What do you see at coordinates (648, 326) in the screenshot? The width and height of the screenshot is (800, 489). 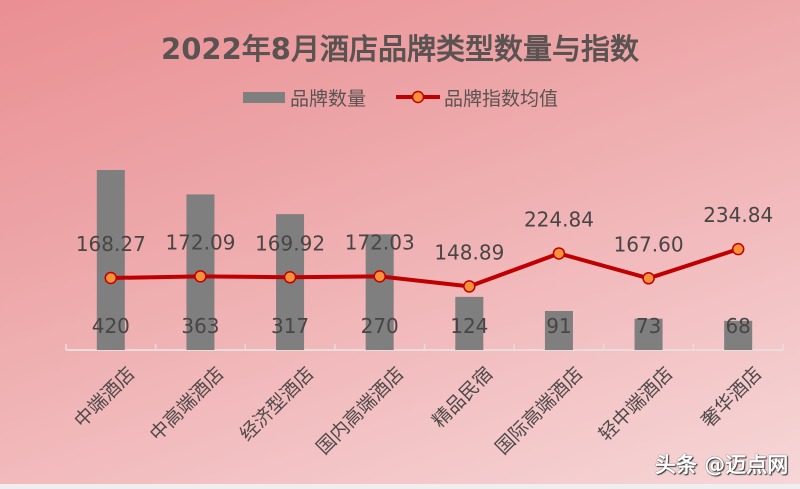 I see `bar-value-label: 73` at bounding box center [648, 326].